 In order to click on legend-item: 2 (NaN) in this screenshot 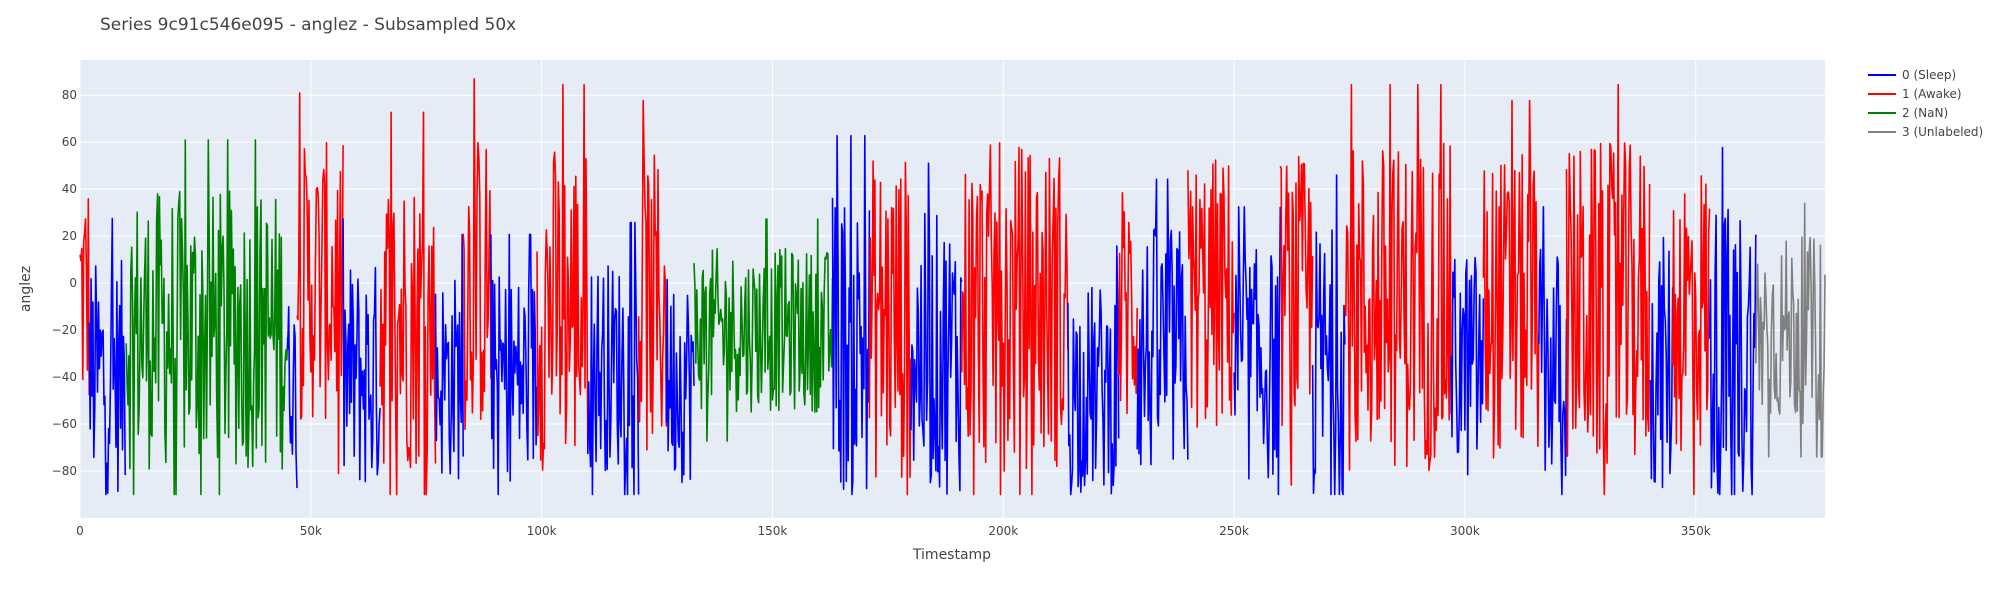, I will do `click(1908, 113)`.